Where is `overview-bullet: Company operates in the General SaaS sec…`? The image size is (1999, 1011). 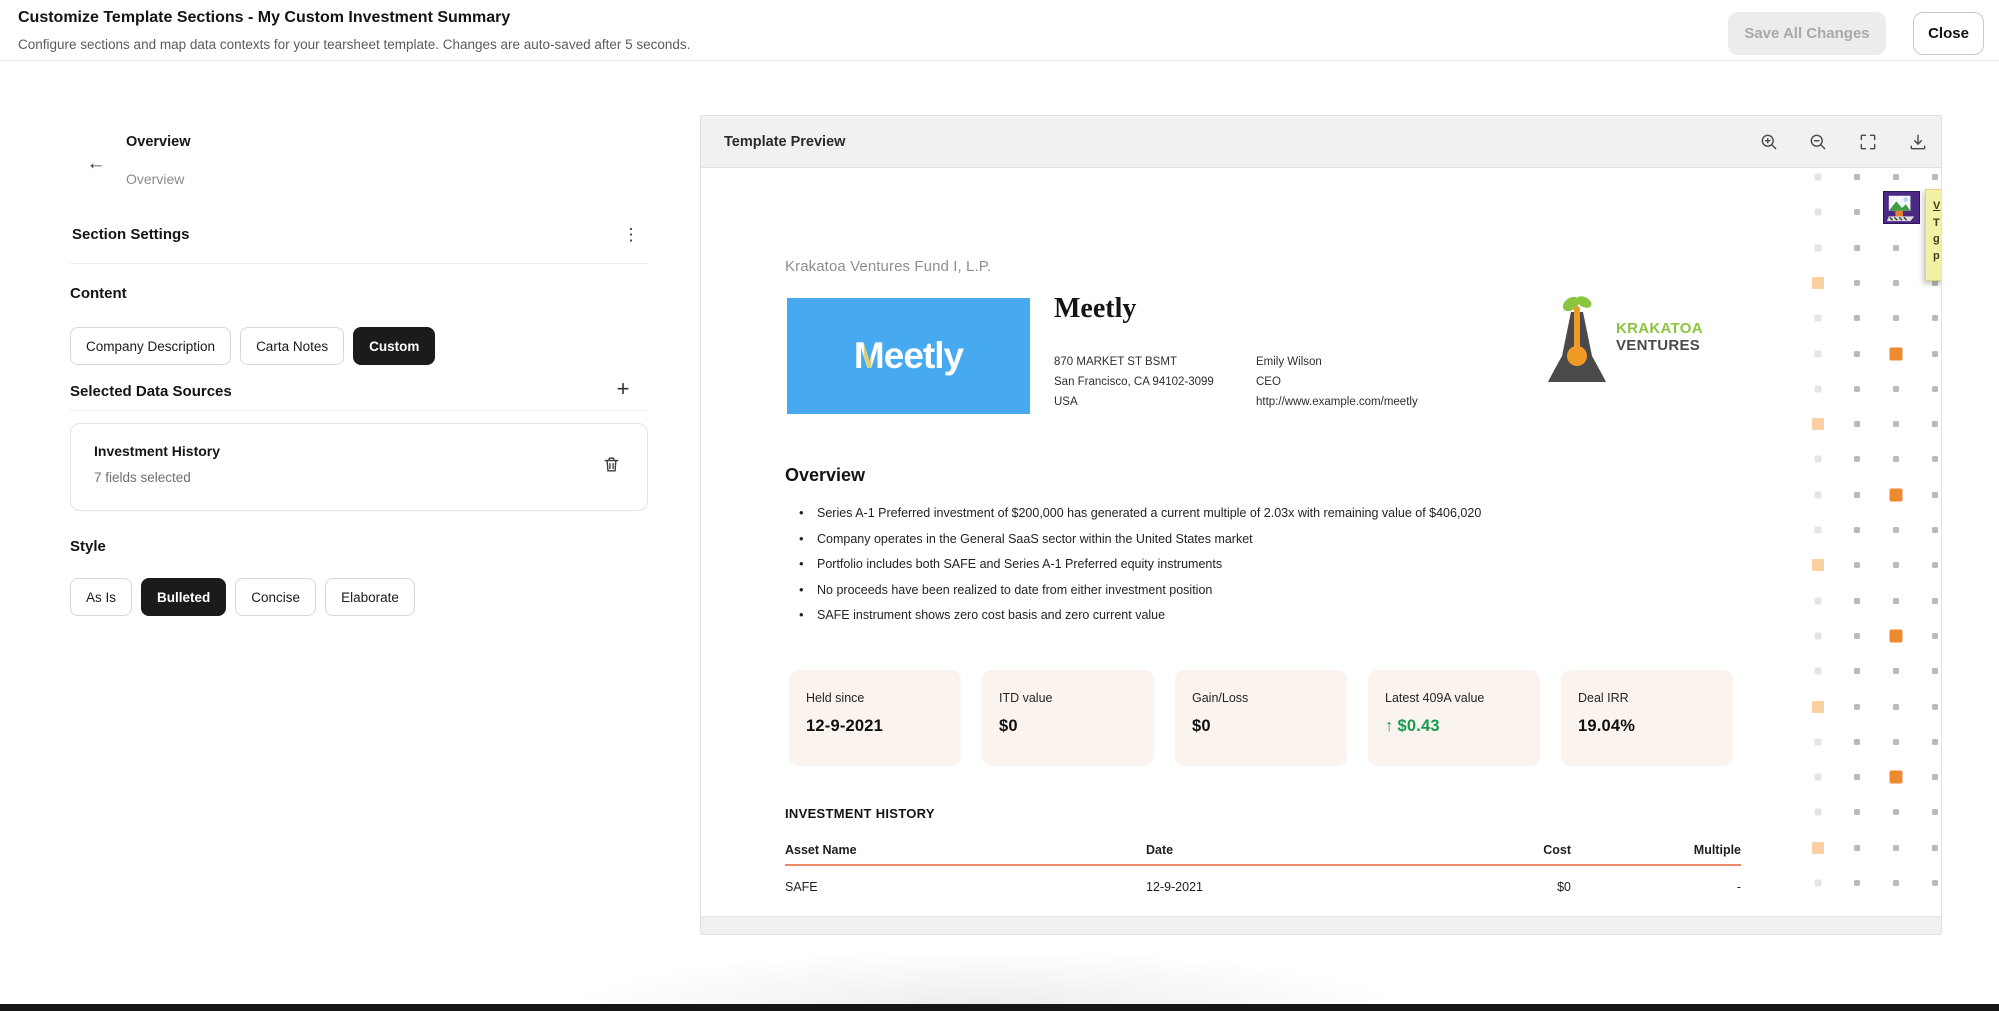 overview-bullet: Company operates in the General SaaS sec… is located at coordinates (1264, 538).